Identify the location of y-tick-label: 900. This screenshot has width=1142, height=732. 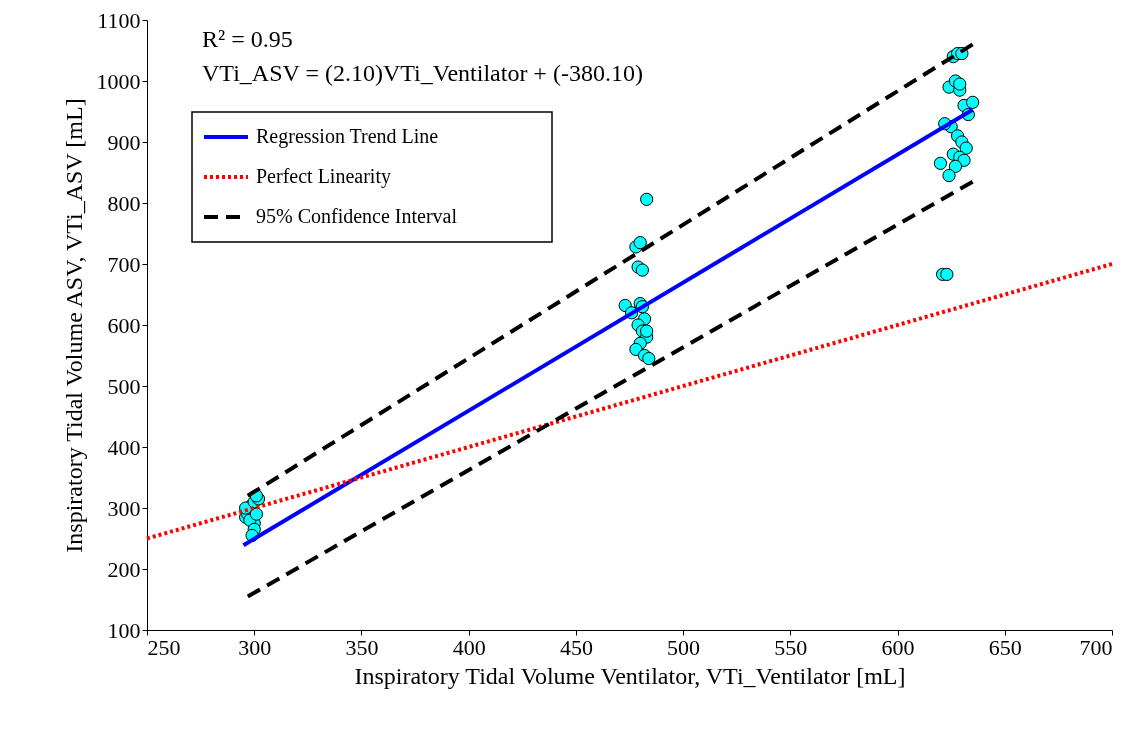
(124, 142).